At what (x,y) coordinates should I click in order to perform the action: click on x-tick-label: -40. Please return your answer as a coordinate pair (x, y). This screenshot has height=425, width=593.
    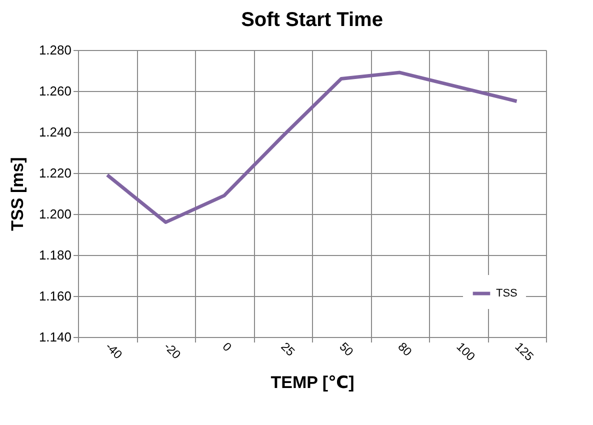
    Looking at the image, I should click on (114, 351).